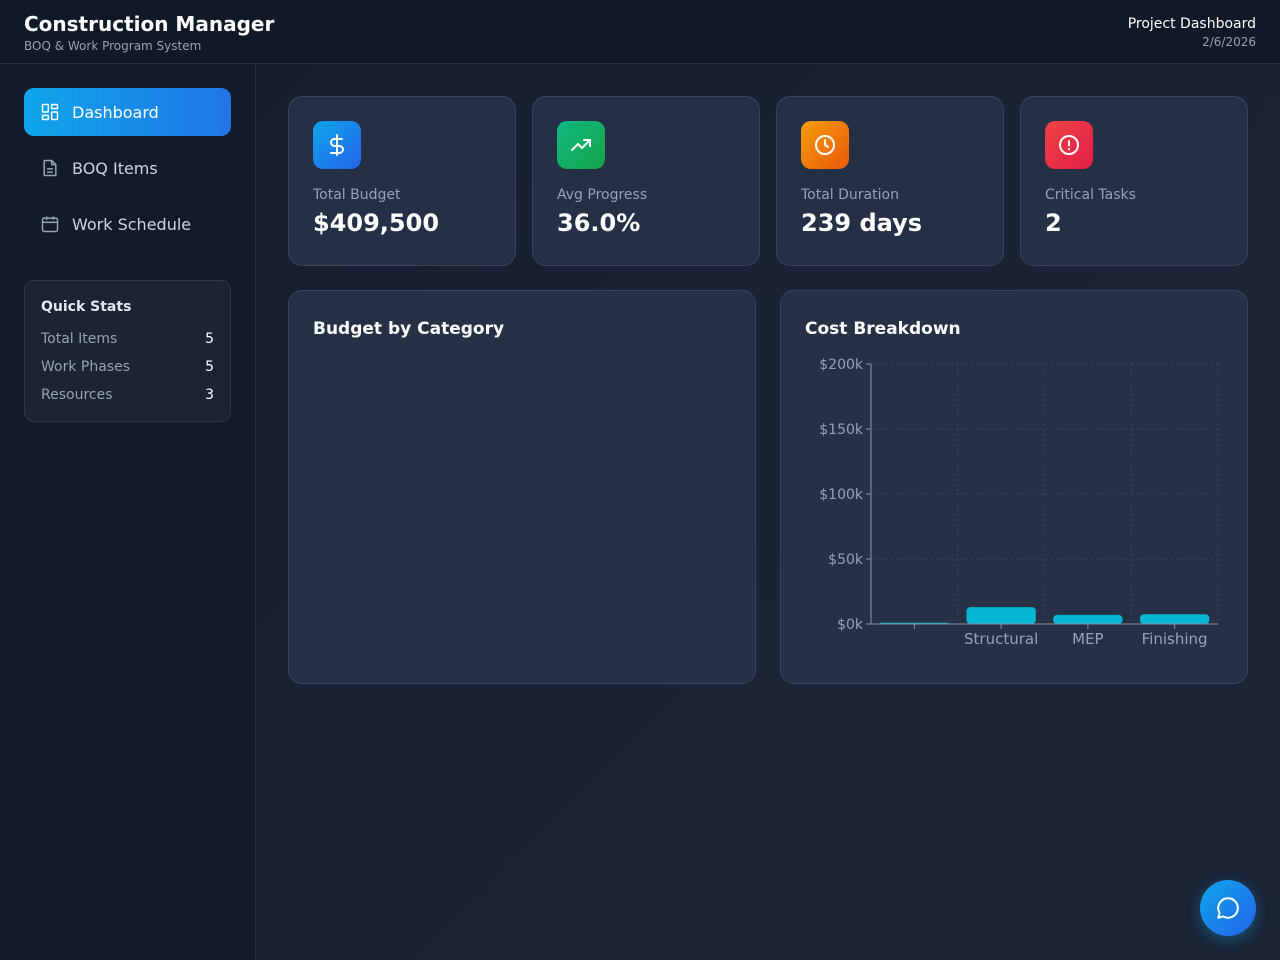  What do you see at coordinates (127, 339) in the screenshot?
I see `quick-stat-total-items: Total Items 5` at bounding box center [127, 339].